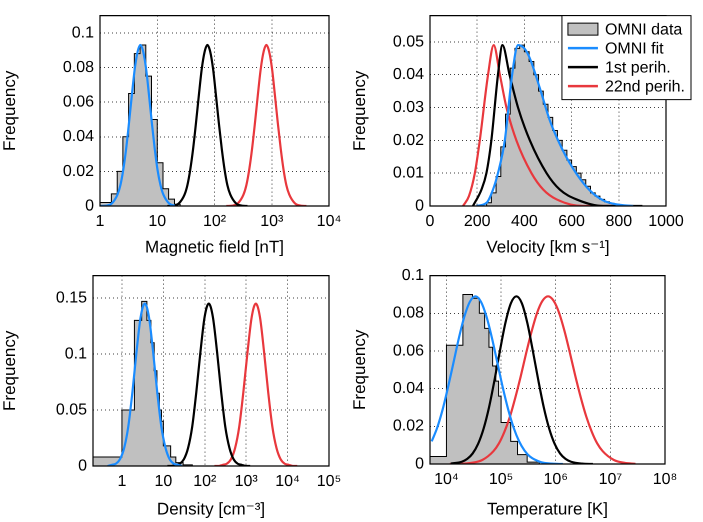 The height and width of the screenshot is (522, 703). What do you see at coordinates (610, 479) in the screenshot?
I see `x-tick-label: 10⁷` at bounding box center [610, 479].